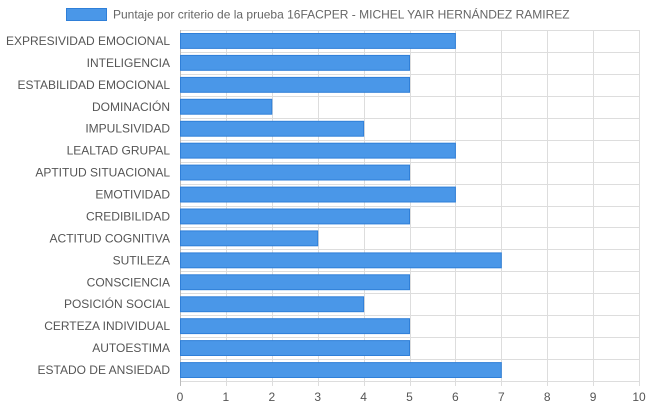  What do you see at coordinates (107, 326) in the screenshot?
I see `category-label: CERTEZA INDIVIDUAL` at bounding box center [107, 326].